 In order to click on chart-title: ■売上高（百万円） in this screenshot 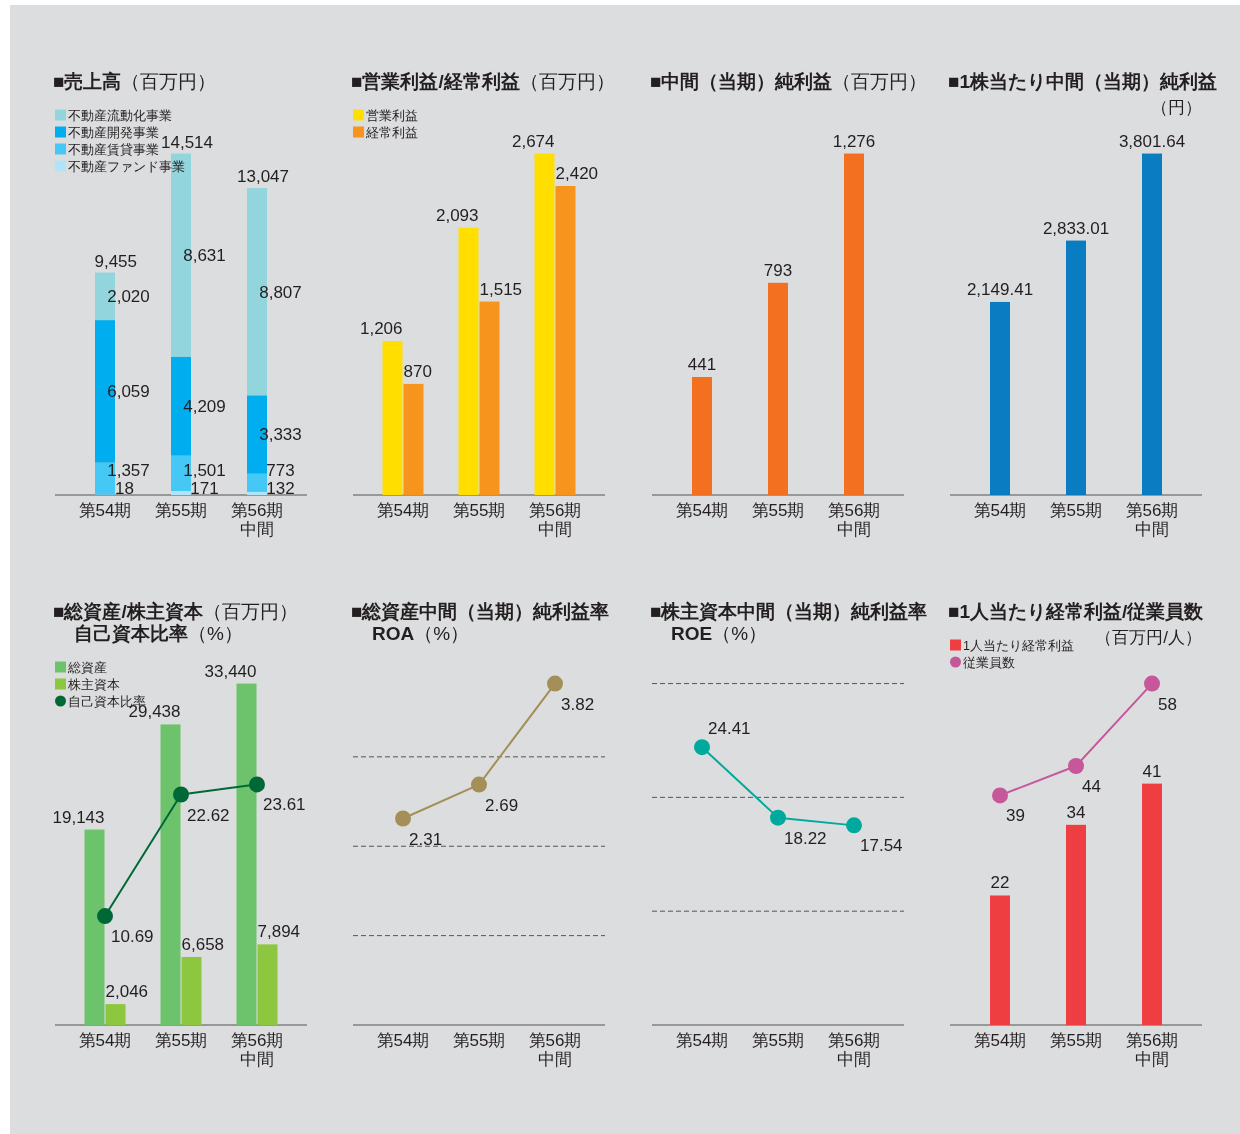, I will do `click(135, 81)`.